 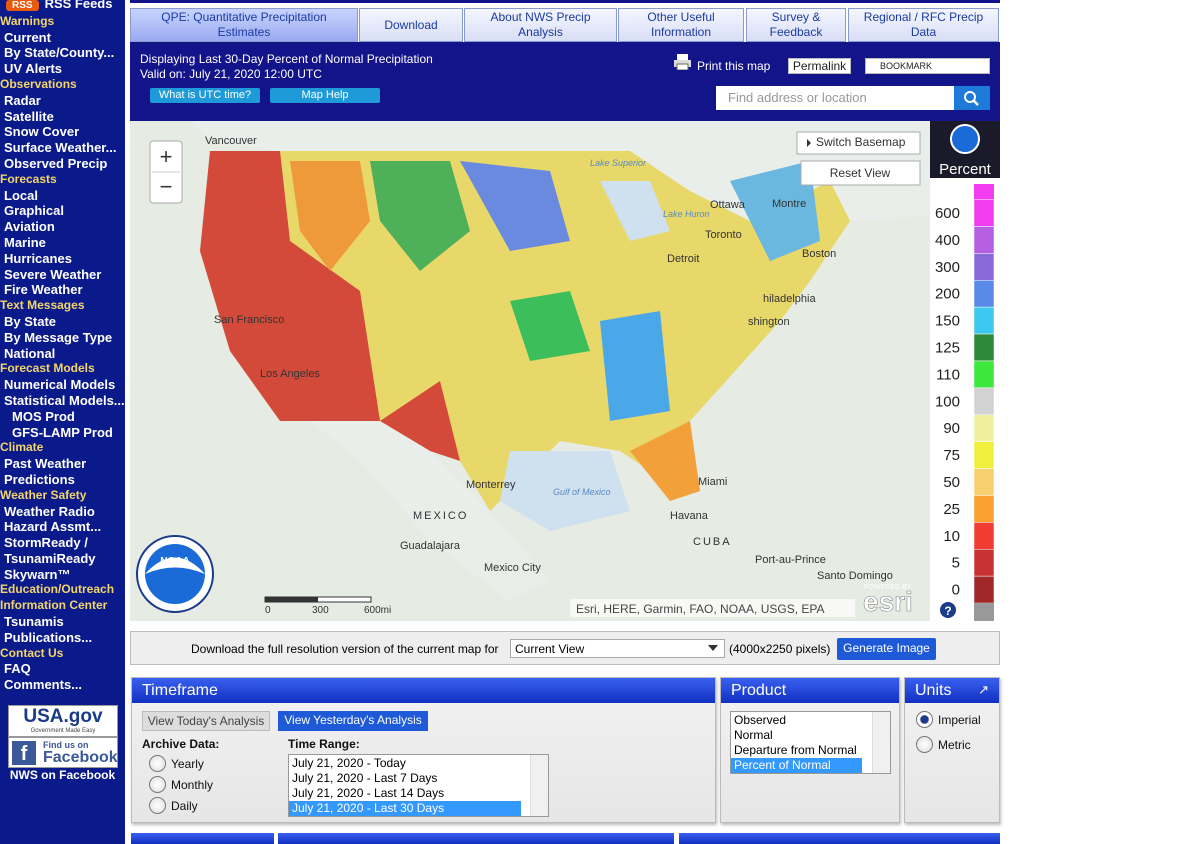 I want to click on switch-basemap: Switch Basemap, so click(x=861, y=142).